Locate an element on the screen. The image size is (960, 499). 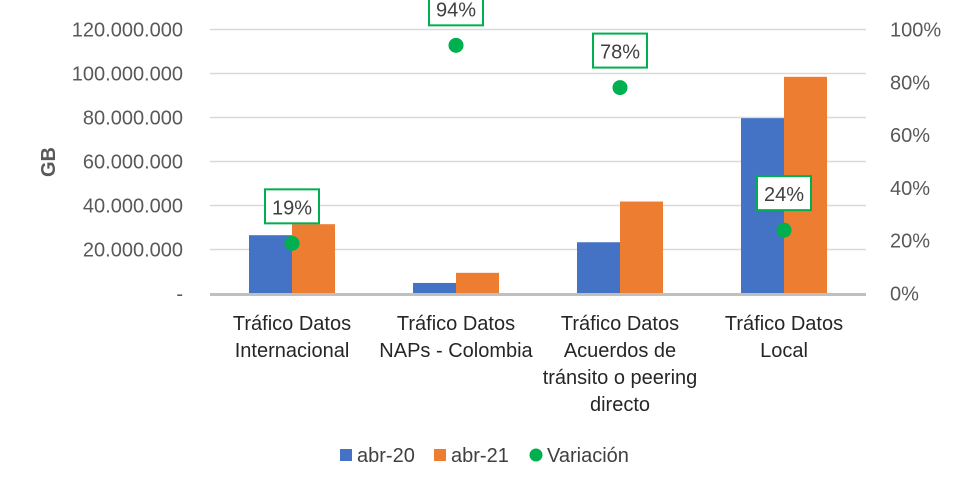
y-tick-label: 60.000.000 is located at coordinates (133, 163).